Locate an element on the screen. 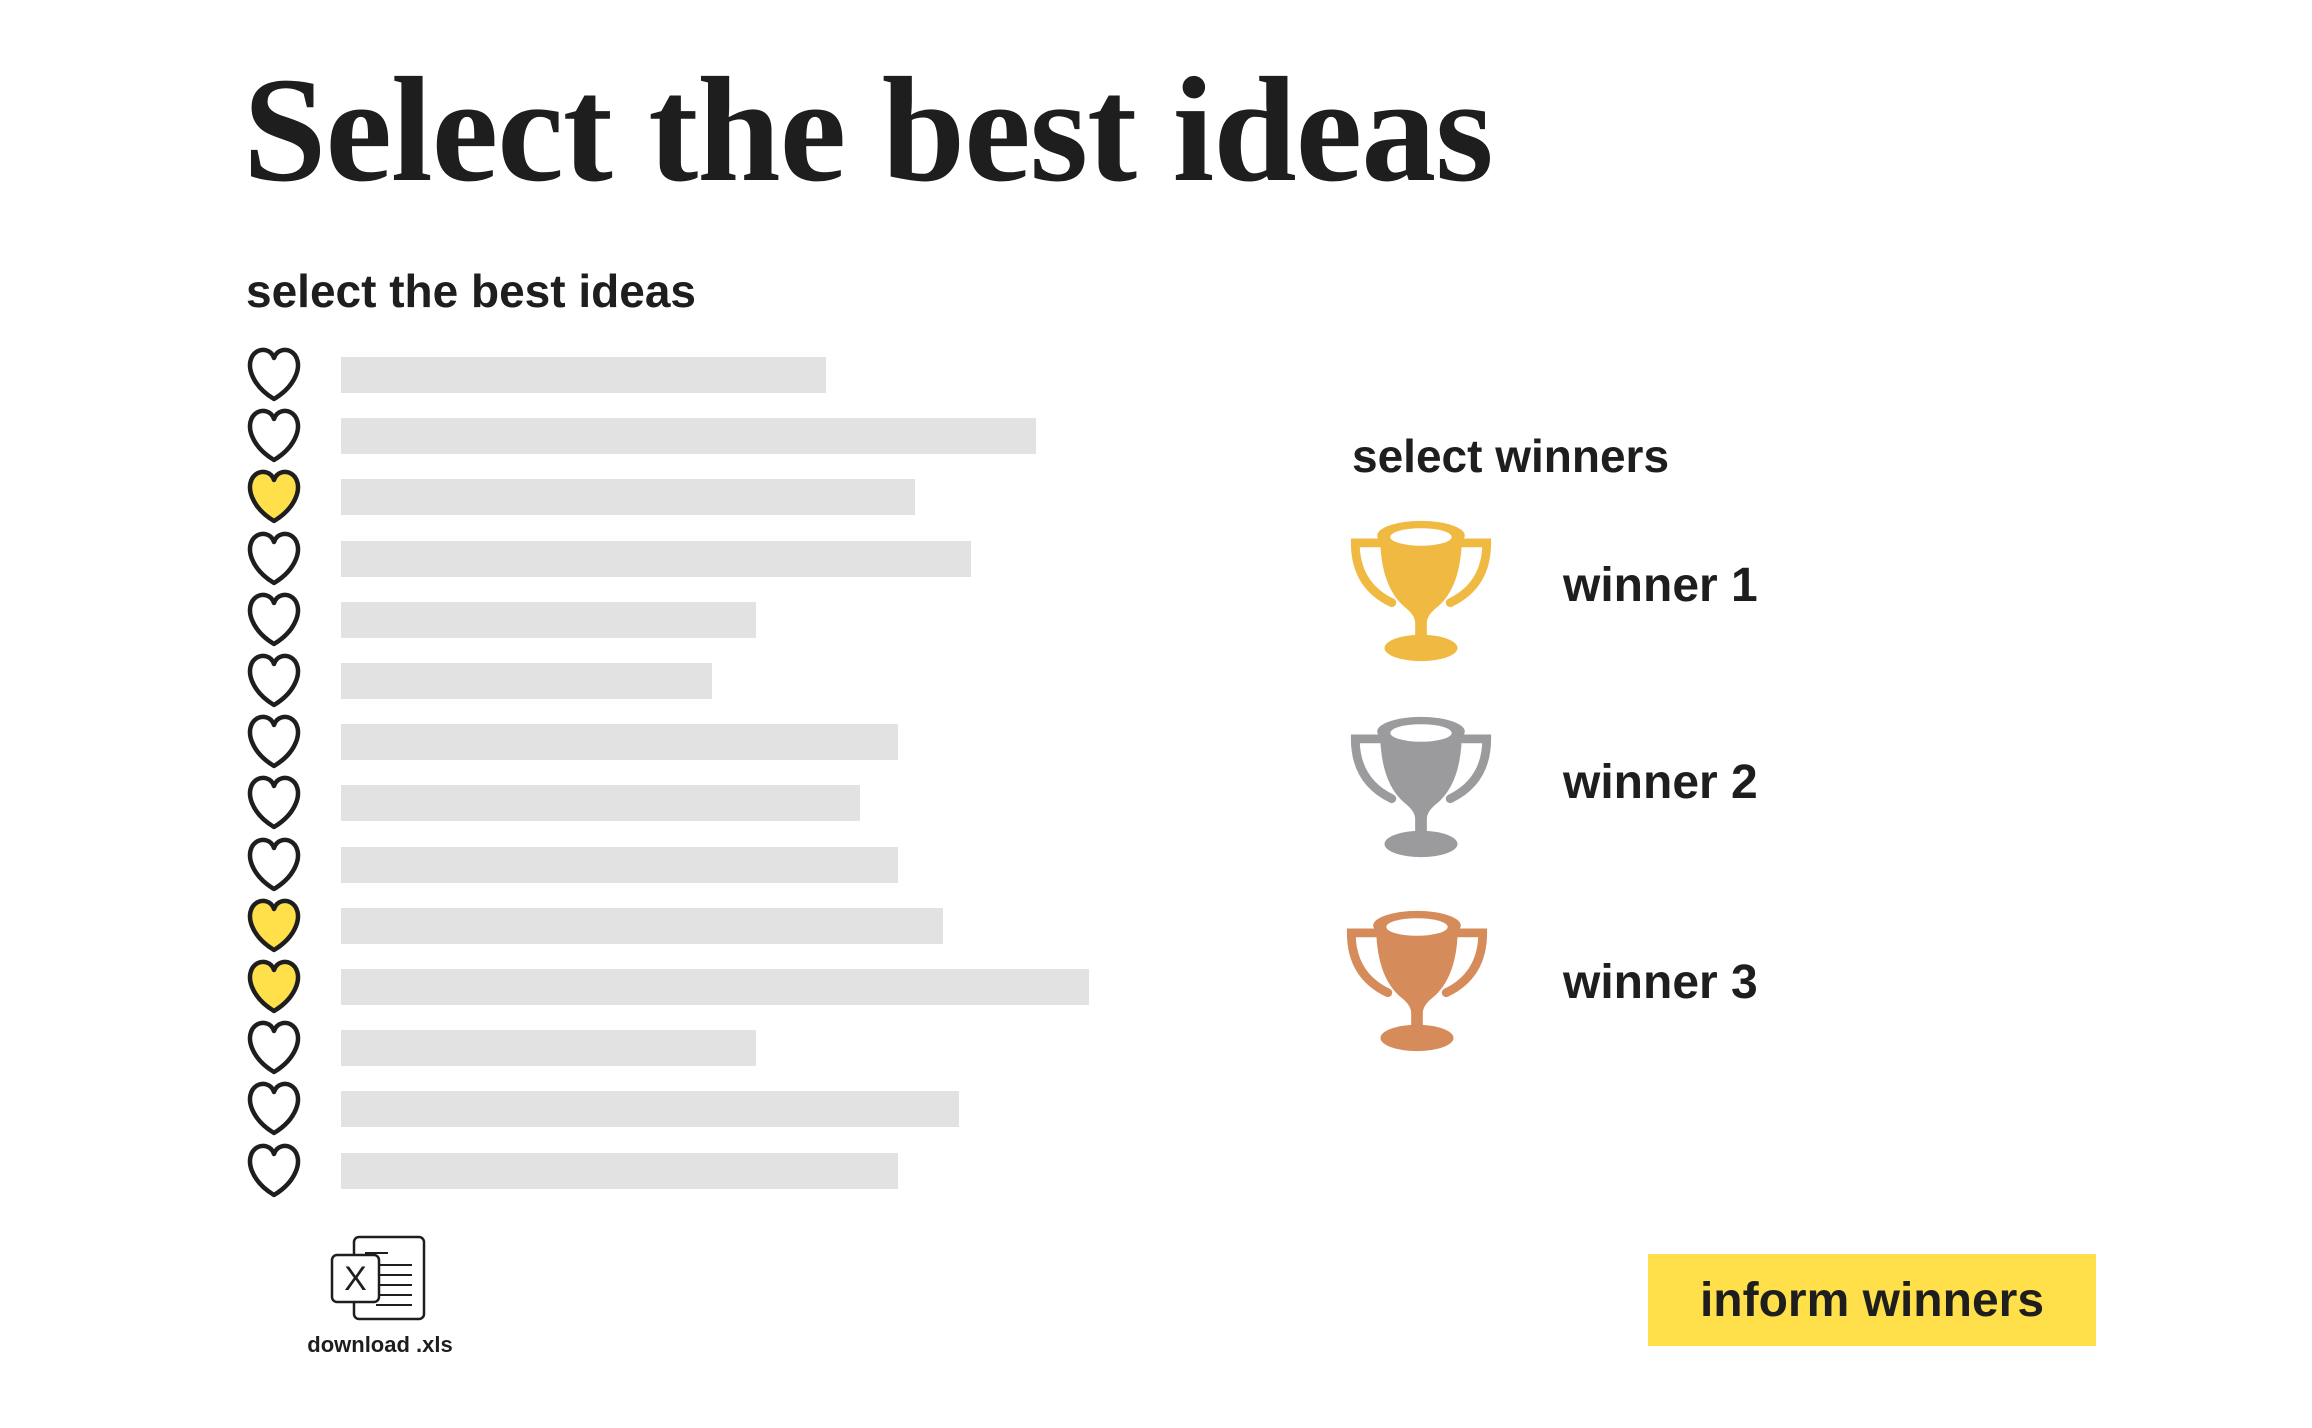 Image resolution: width=2312 pixels, height=1428 pixels. winner-1-label: winner 1 is located at coordinates (1660, 585).